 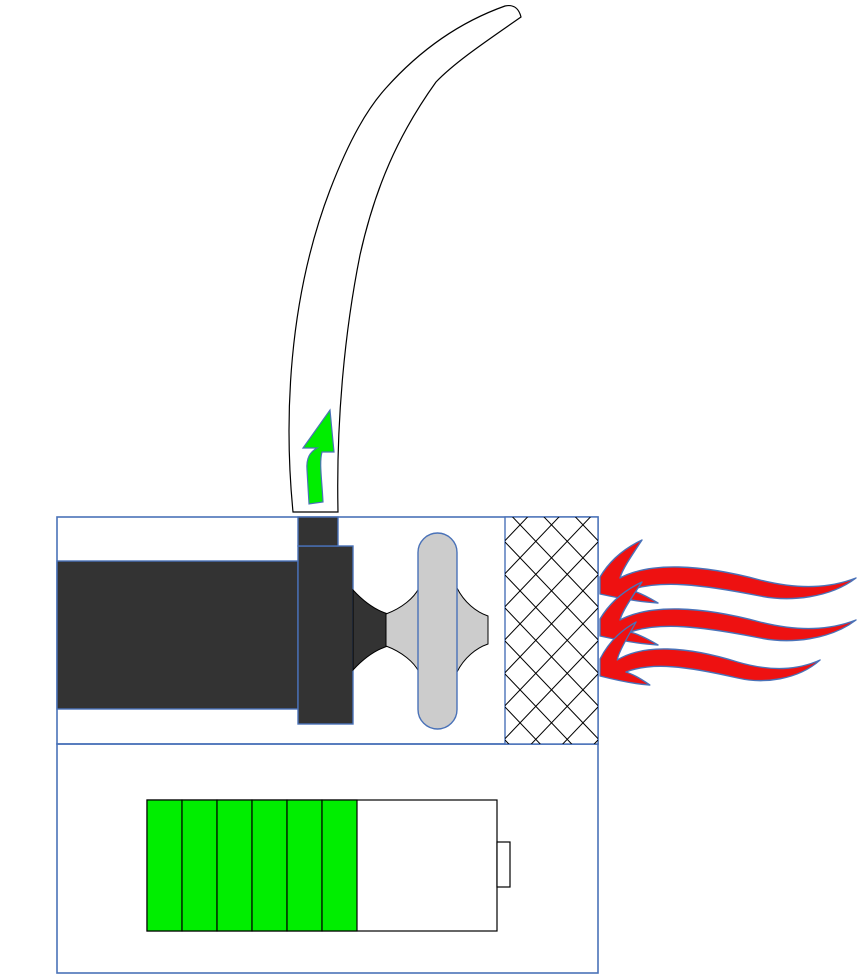 What do you see at coordinates (177, 635) in the screenshot?
I see `motor-body` at bounding box center [177, 635].